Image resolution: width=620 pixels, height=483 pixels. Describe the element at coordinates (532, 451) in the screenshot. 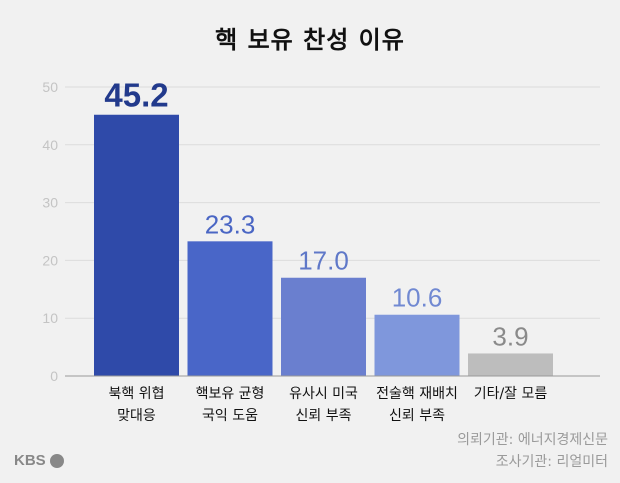

I see `source-note: 의뢰기관: 에너지경제신문 조사기관: 리얼미터` at that location.